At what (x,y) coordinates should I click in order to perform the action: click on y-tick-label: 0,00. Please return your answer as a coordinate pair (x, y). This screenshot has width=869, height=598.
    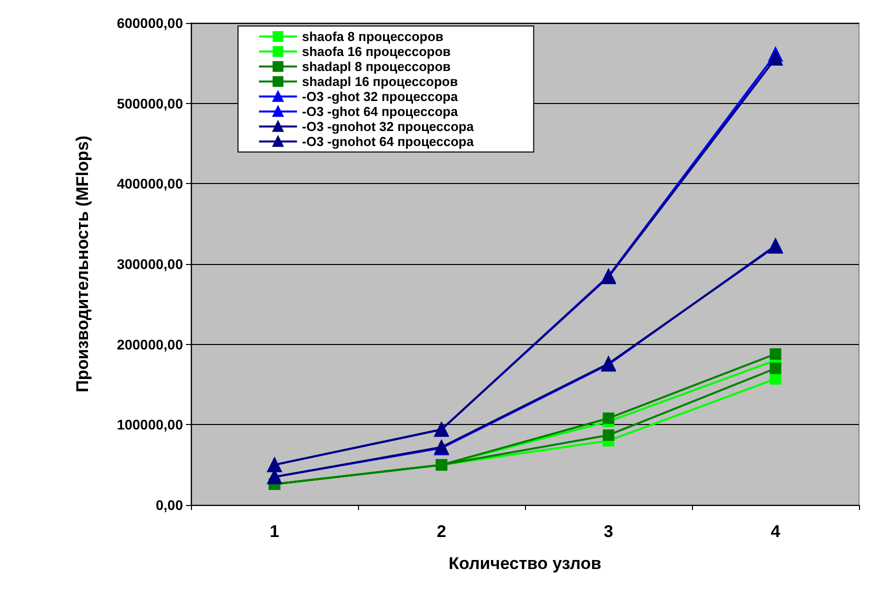
    Looking at the image, I should click on (170, 505).